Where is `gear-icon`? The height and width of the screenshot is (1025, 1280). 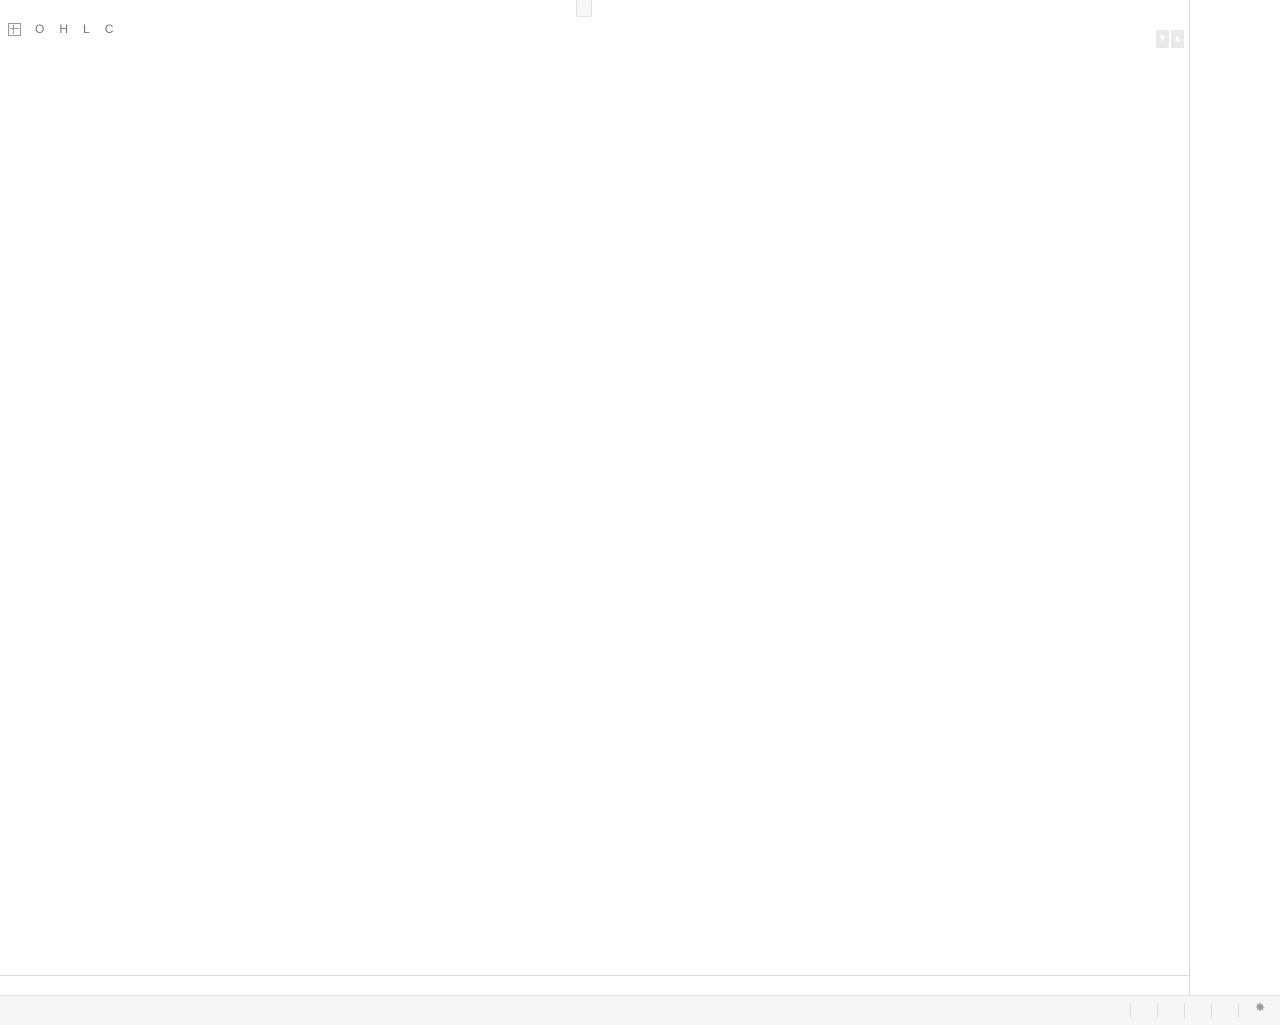 gear-icon is located at coordinates (1259, 1010).